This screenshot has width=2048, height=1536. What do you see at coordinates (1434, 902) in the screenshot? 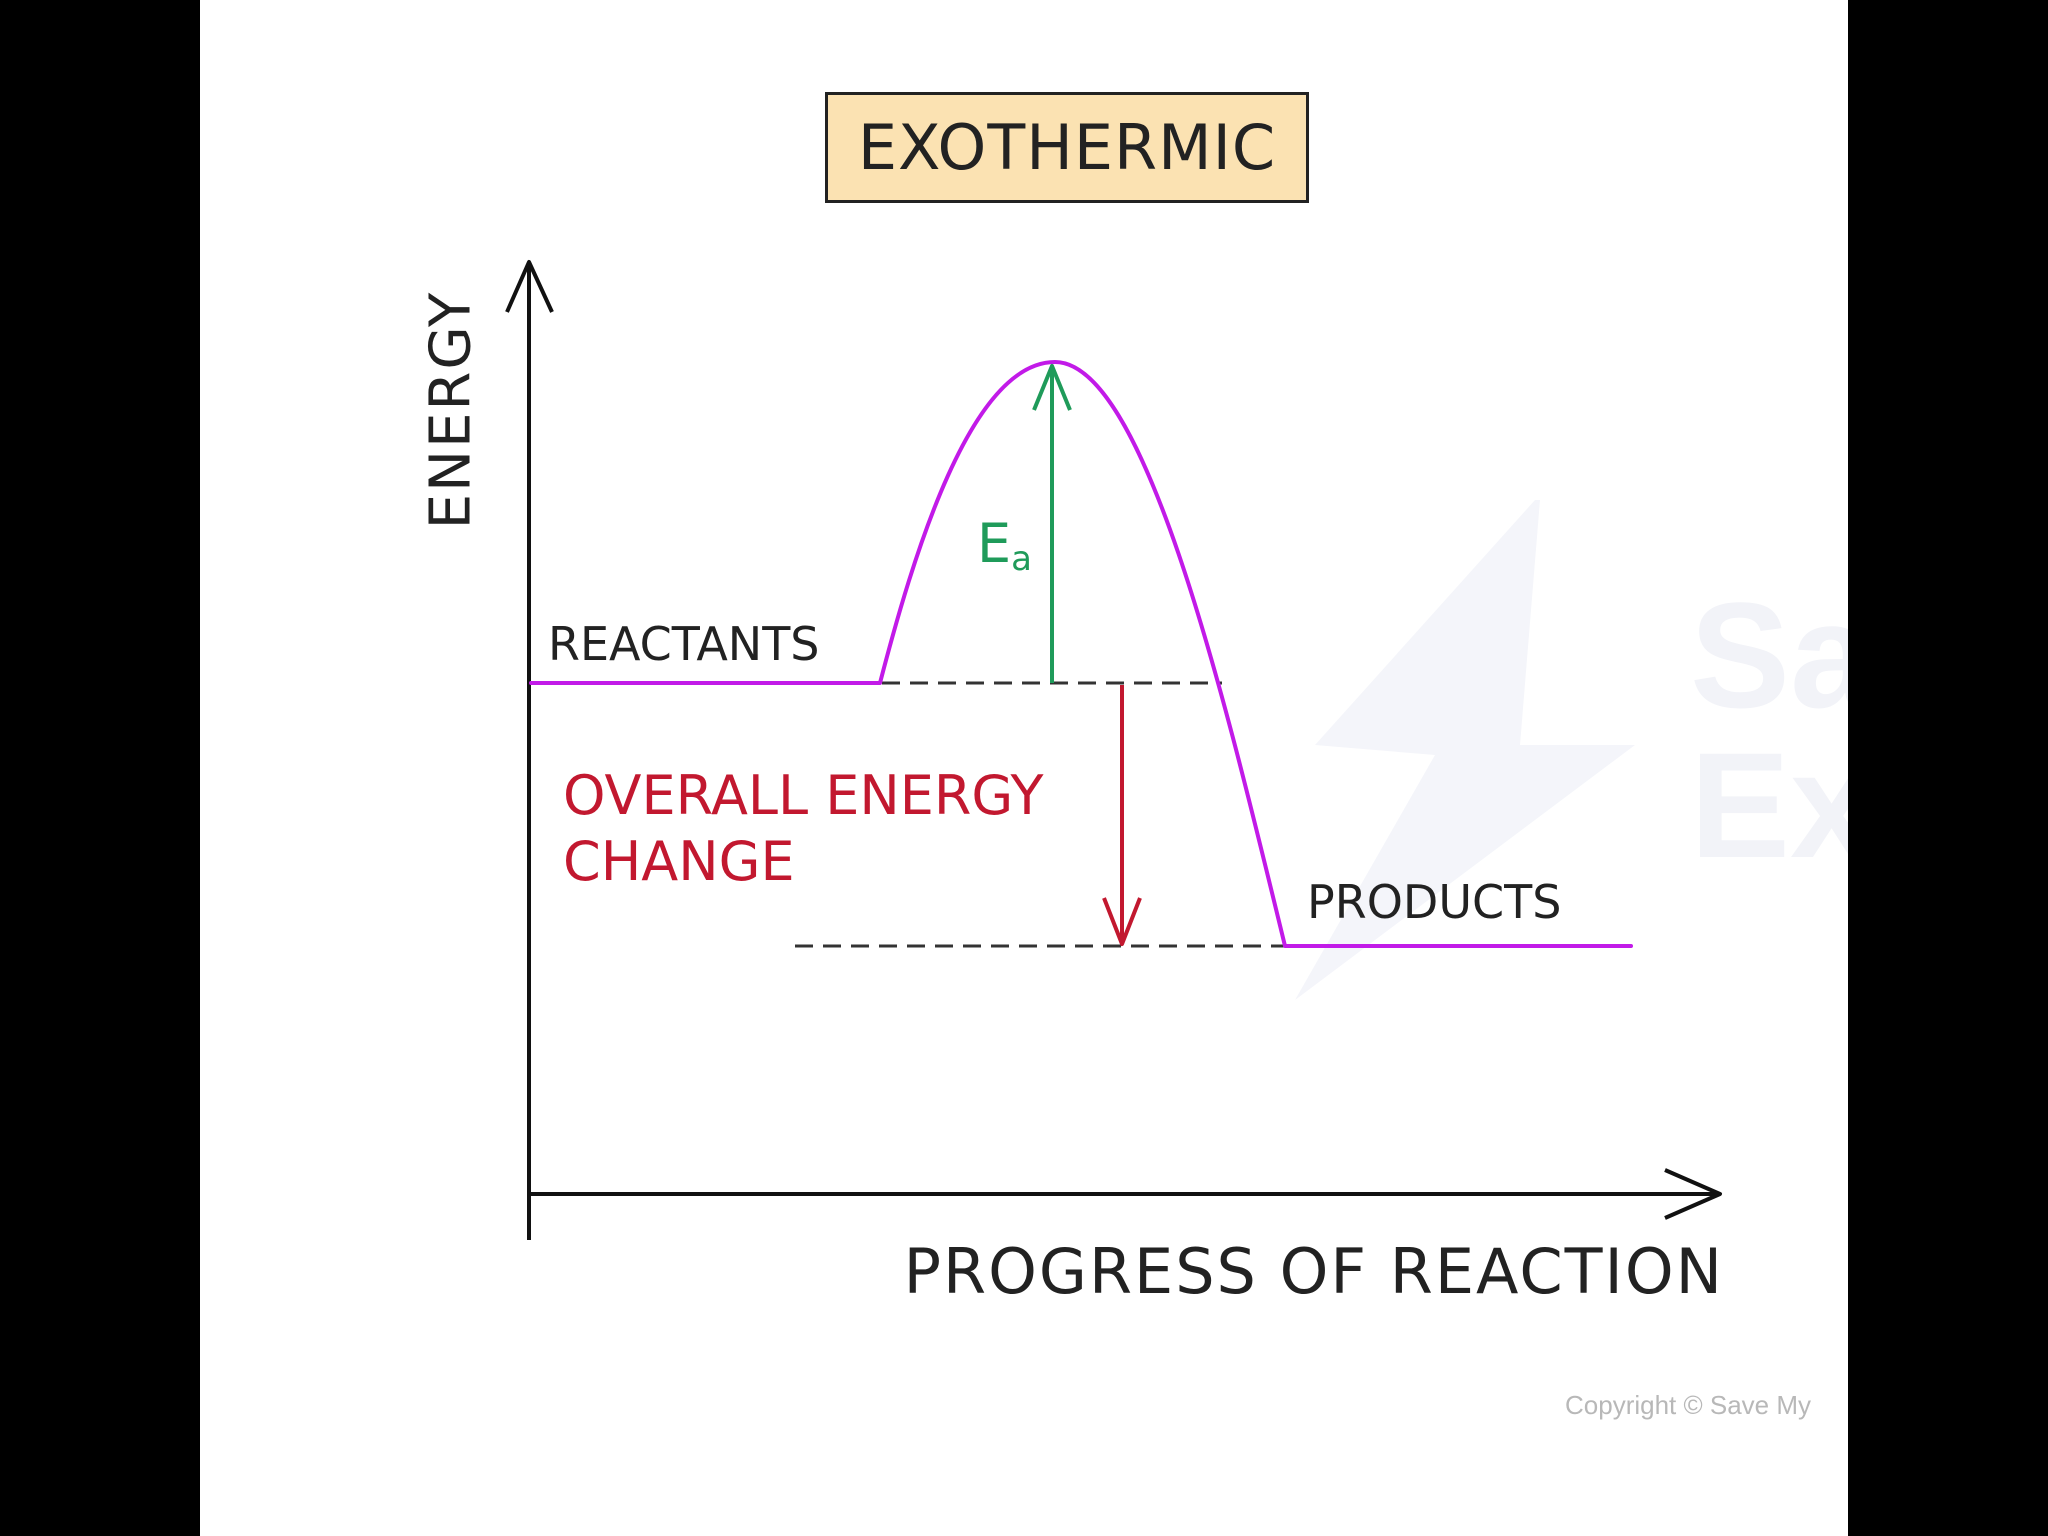
I see `products-label: PRODUCTS` at bounding box center [1434, 902].